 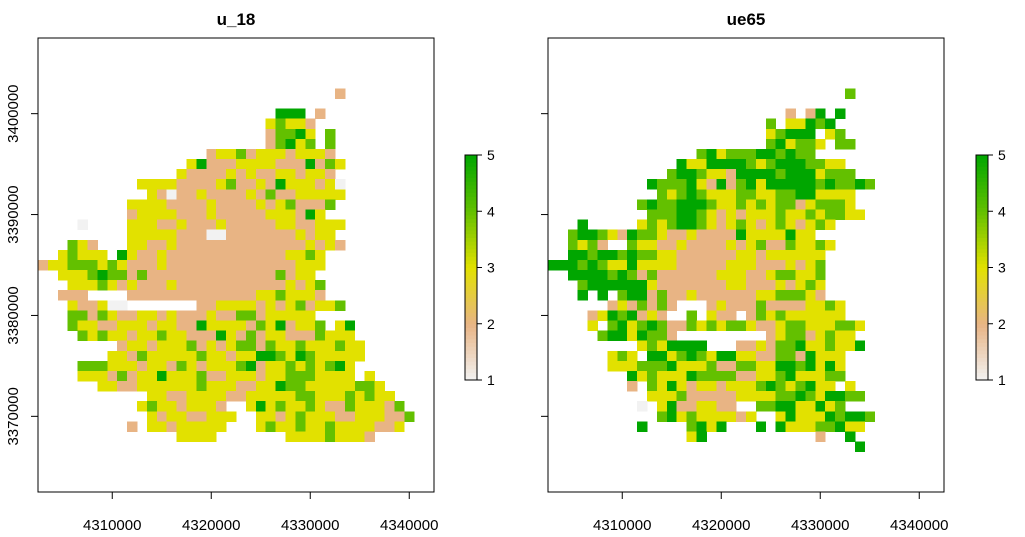 What do you see at coordinates (820, 524) in the screenshot?
I see `x-tick-label: 4330000` at bounding box center [820, 524].